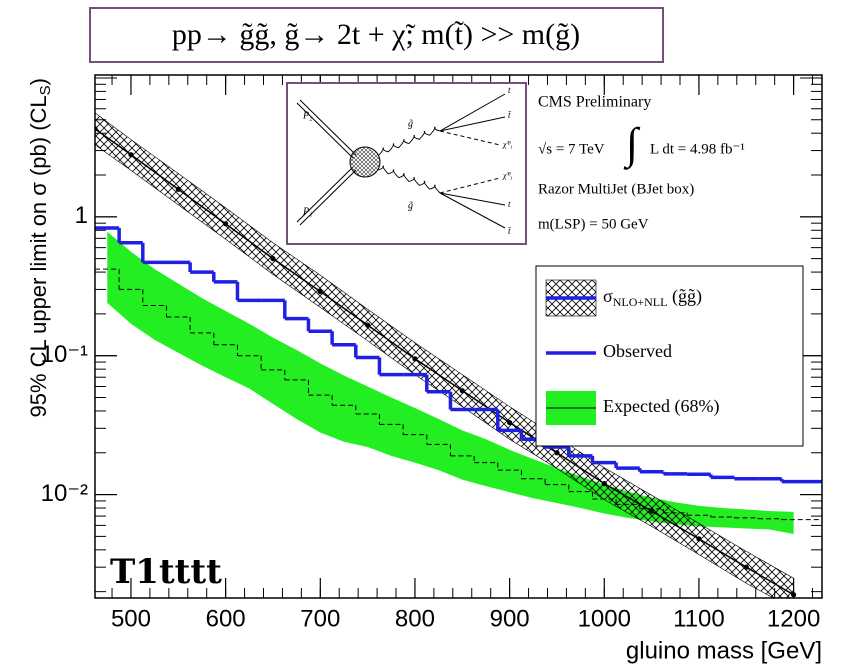  I want to click on chart-title: pp→ g̃g̃, g̃→ 2t + χ̃; m(t̃) >> m(g̃), so click(376, 34).